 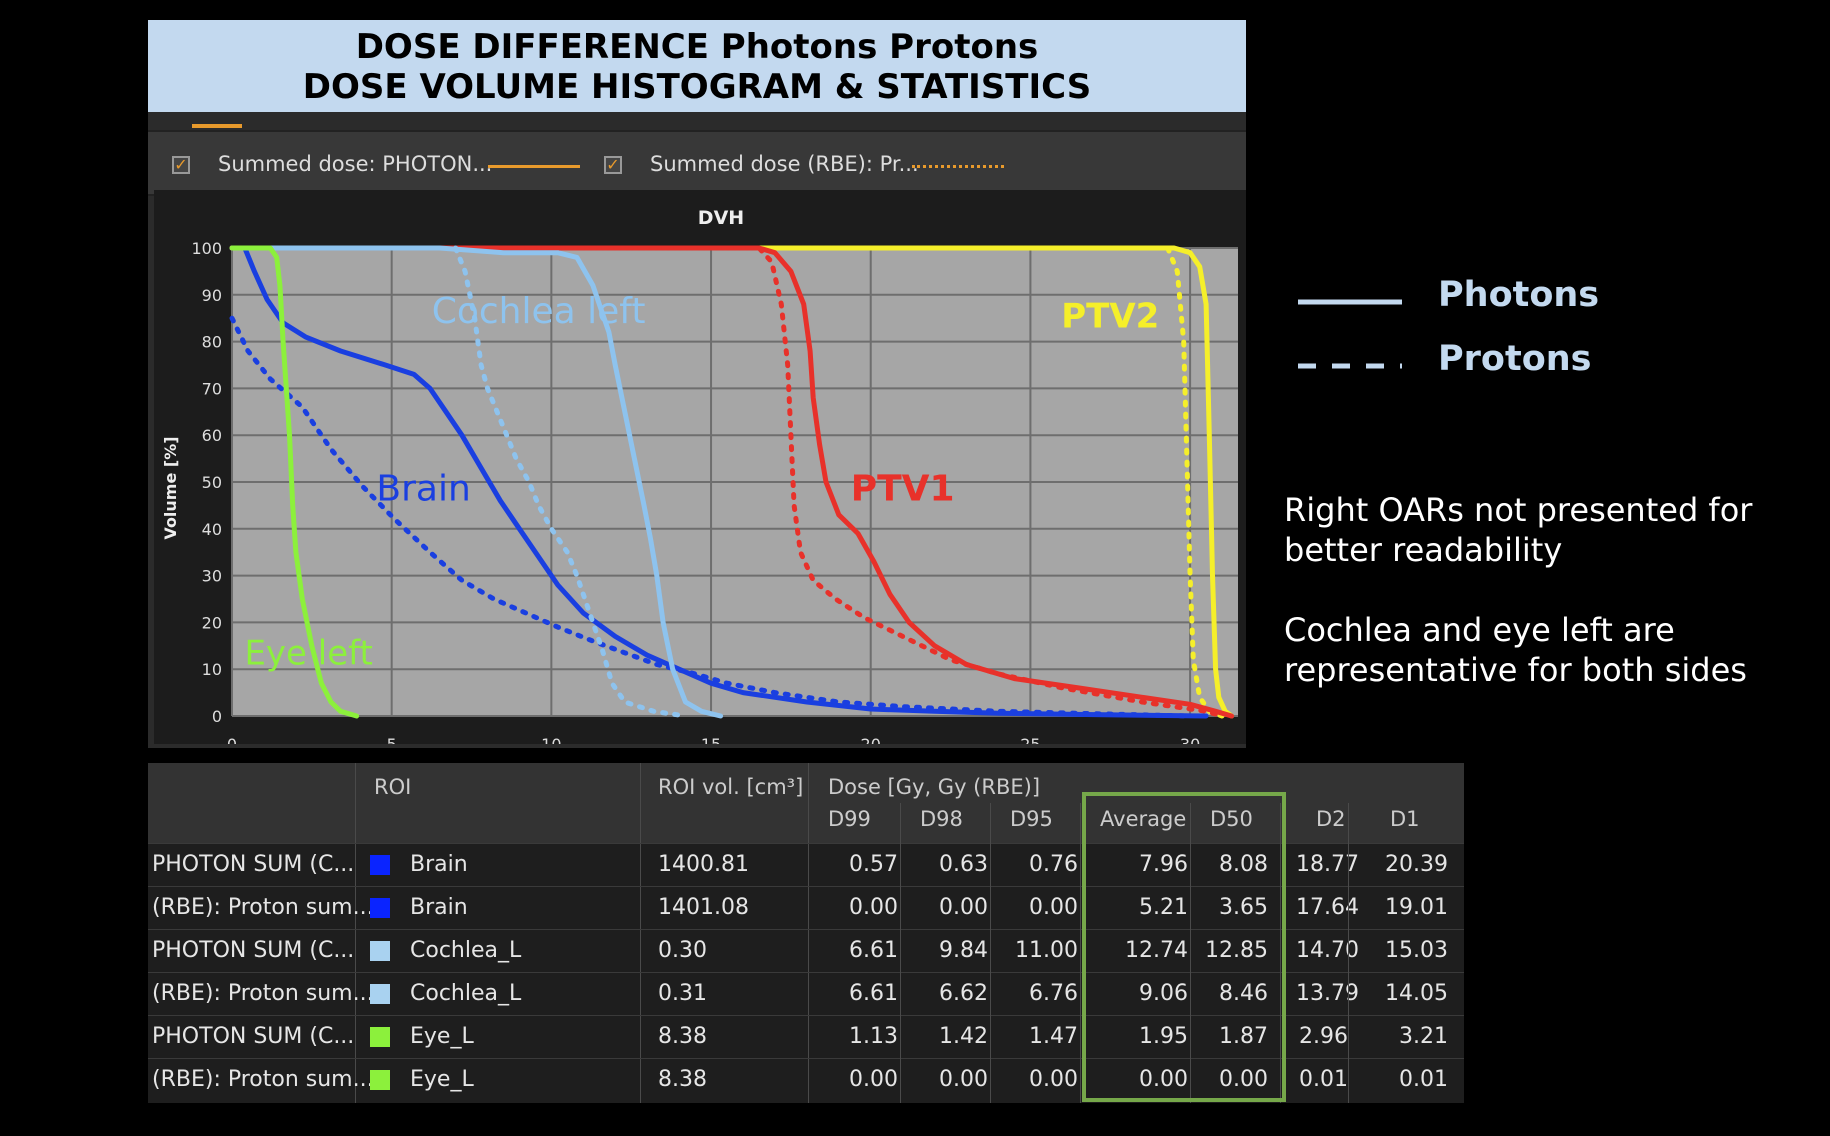 What do you see at coordinates (963, 950) in the screenshot?
I see `row-value-d98: 9.84` at bounding box center [963, 950].